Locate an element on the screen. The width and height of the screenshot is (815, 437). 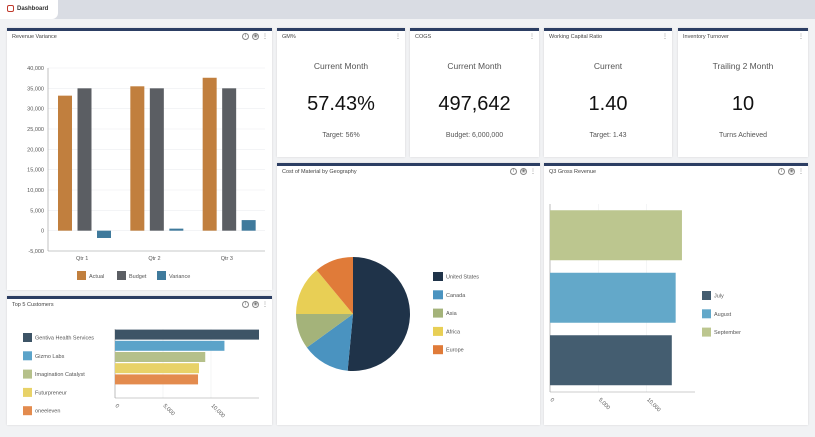
kpi-sub: Target: 56% is located at coordinates (341, 135).